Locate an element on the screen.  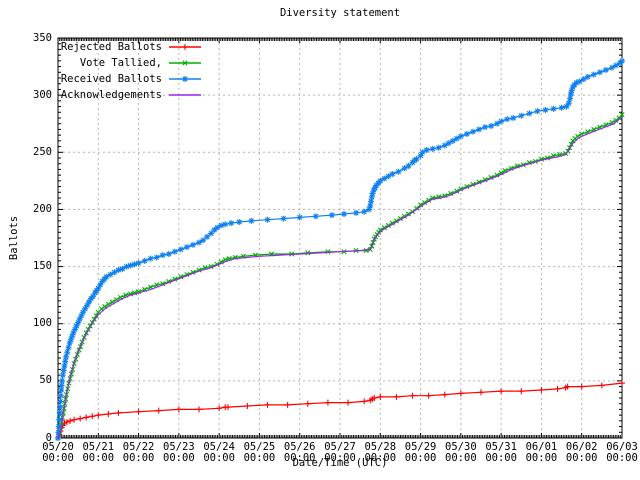
y-tick-label: 300 is located at coordinates (42, 94).